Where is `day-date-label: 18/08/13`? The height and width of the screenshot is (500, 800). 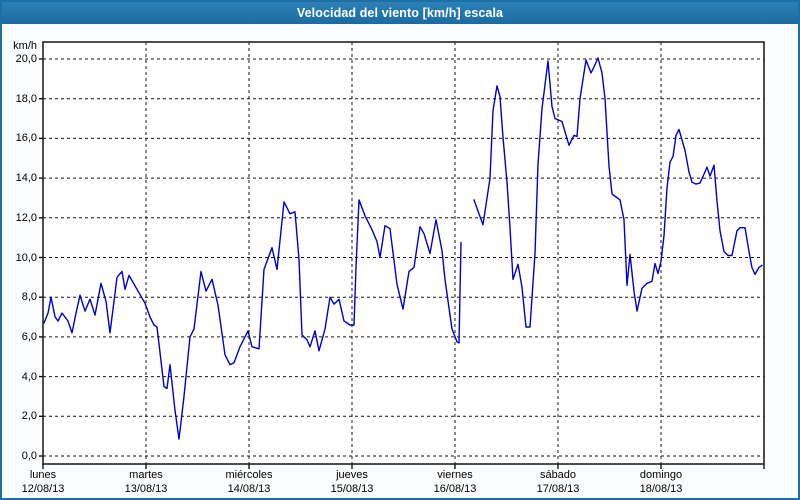 day-date-label: 18/08/13 is located at coordinates (661, 489).